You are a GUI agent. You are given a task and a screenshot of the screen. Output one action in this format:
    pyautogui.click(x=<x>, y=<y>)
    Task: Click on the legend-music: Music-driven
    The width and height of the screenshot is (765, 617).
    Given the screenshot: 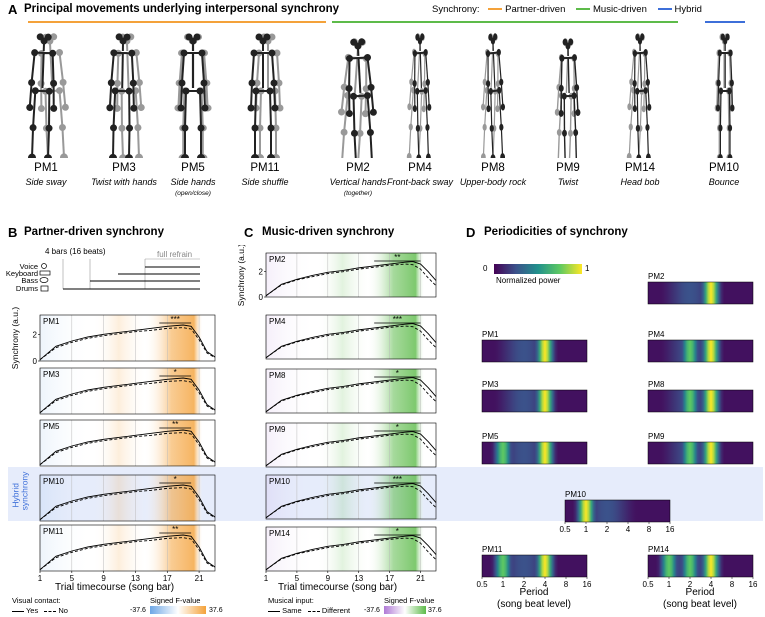 What is the action you would take?
    pyautogui.click(x=620, y=9)
    